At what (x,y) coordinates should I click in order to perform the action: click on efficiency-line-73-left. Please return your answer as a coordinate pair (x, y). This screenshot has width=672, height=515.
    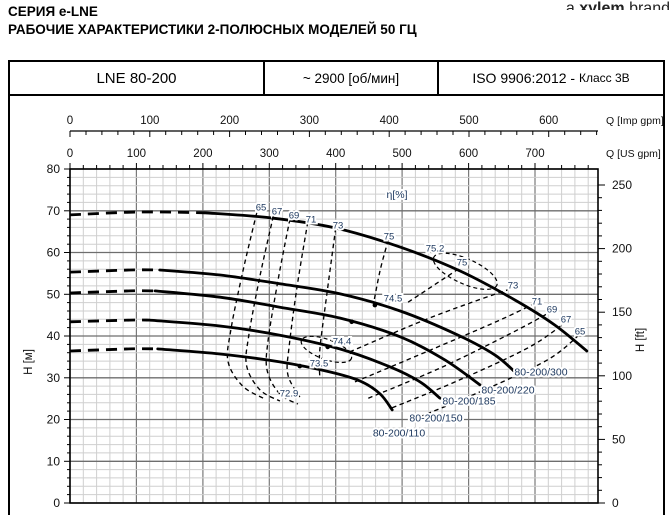
    Looking at the image, I should click on (327, 303).